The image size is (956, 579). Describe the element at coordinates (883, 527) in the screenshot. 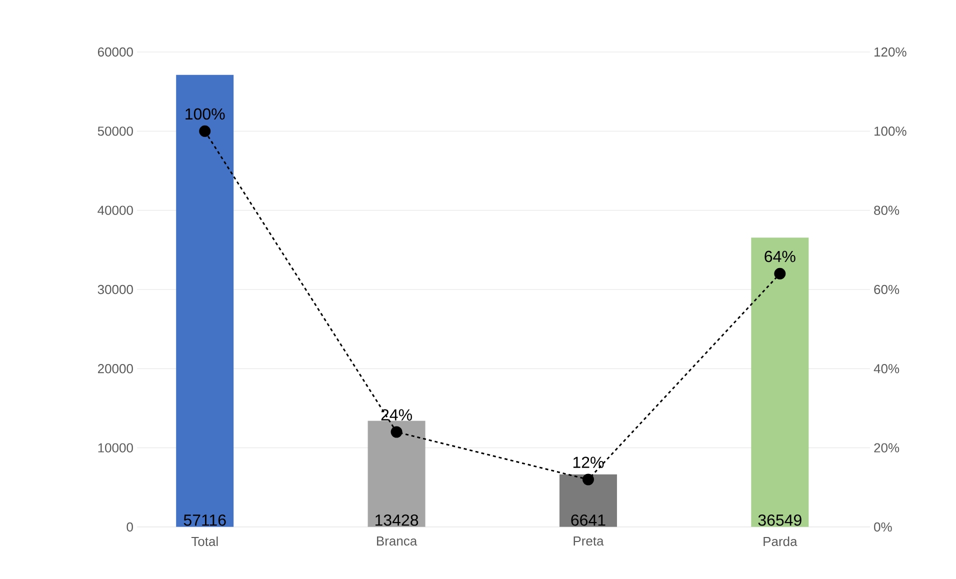

I see `y2-tick-label: 0%` at that location.